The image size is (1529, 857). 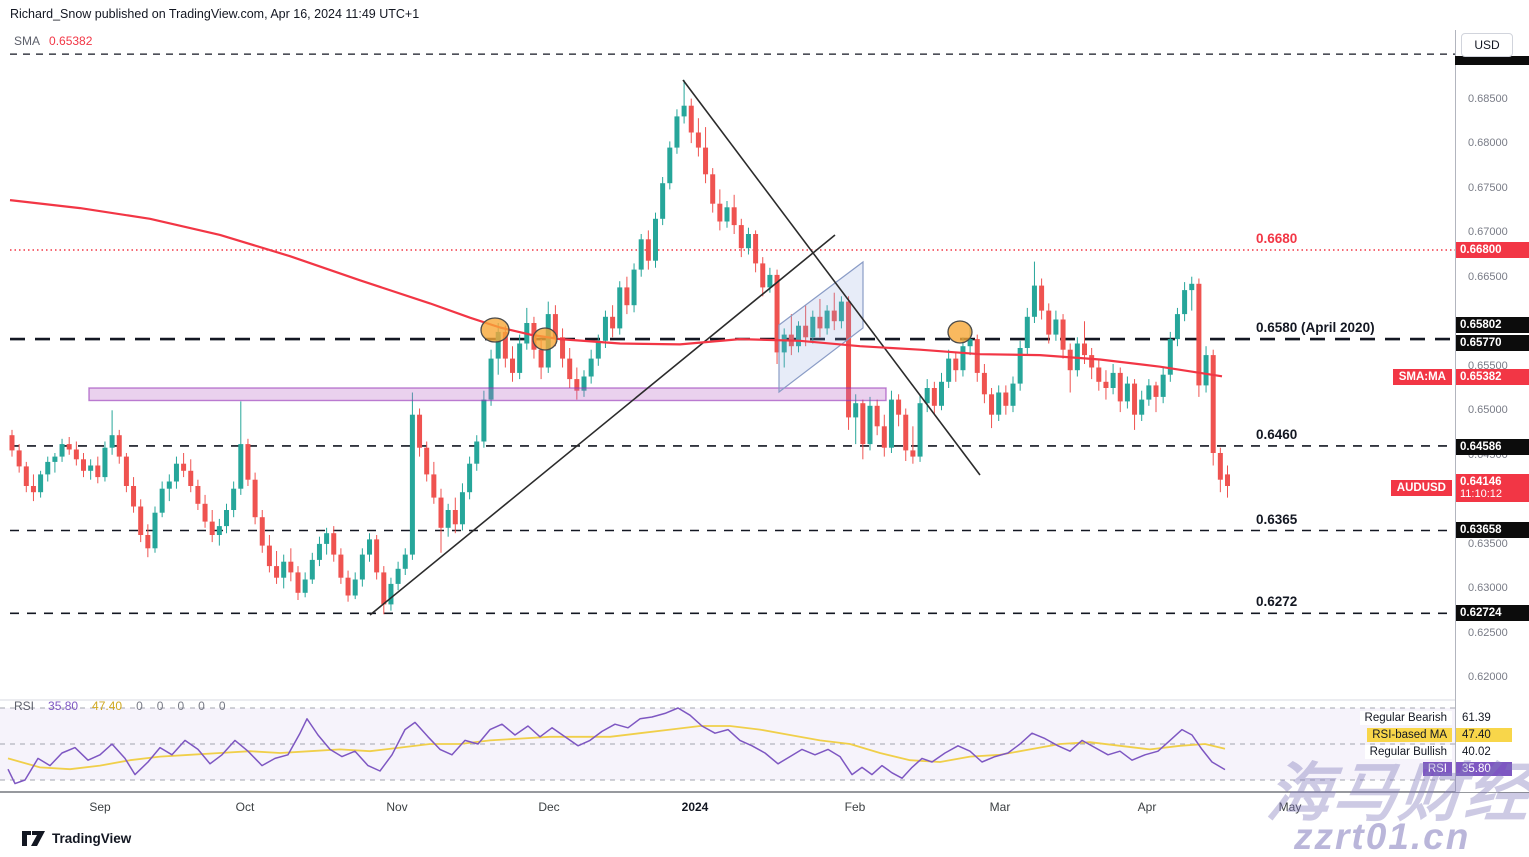 I want to click on rsi-row-value: 47.40, so click(x=1484, y=735).